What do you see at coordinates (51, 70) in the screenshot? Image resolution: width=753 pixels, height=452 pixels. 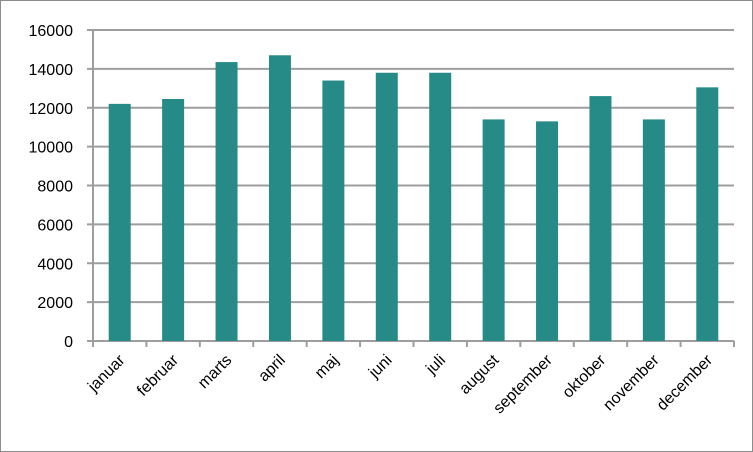 I see `y-tick-label: 14000` at bounding box center [51, 70].